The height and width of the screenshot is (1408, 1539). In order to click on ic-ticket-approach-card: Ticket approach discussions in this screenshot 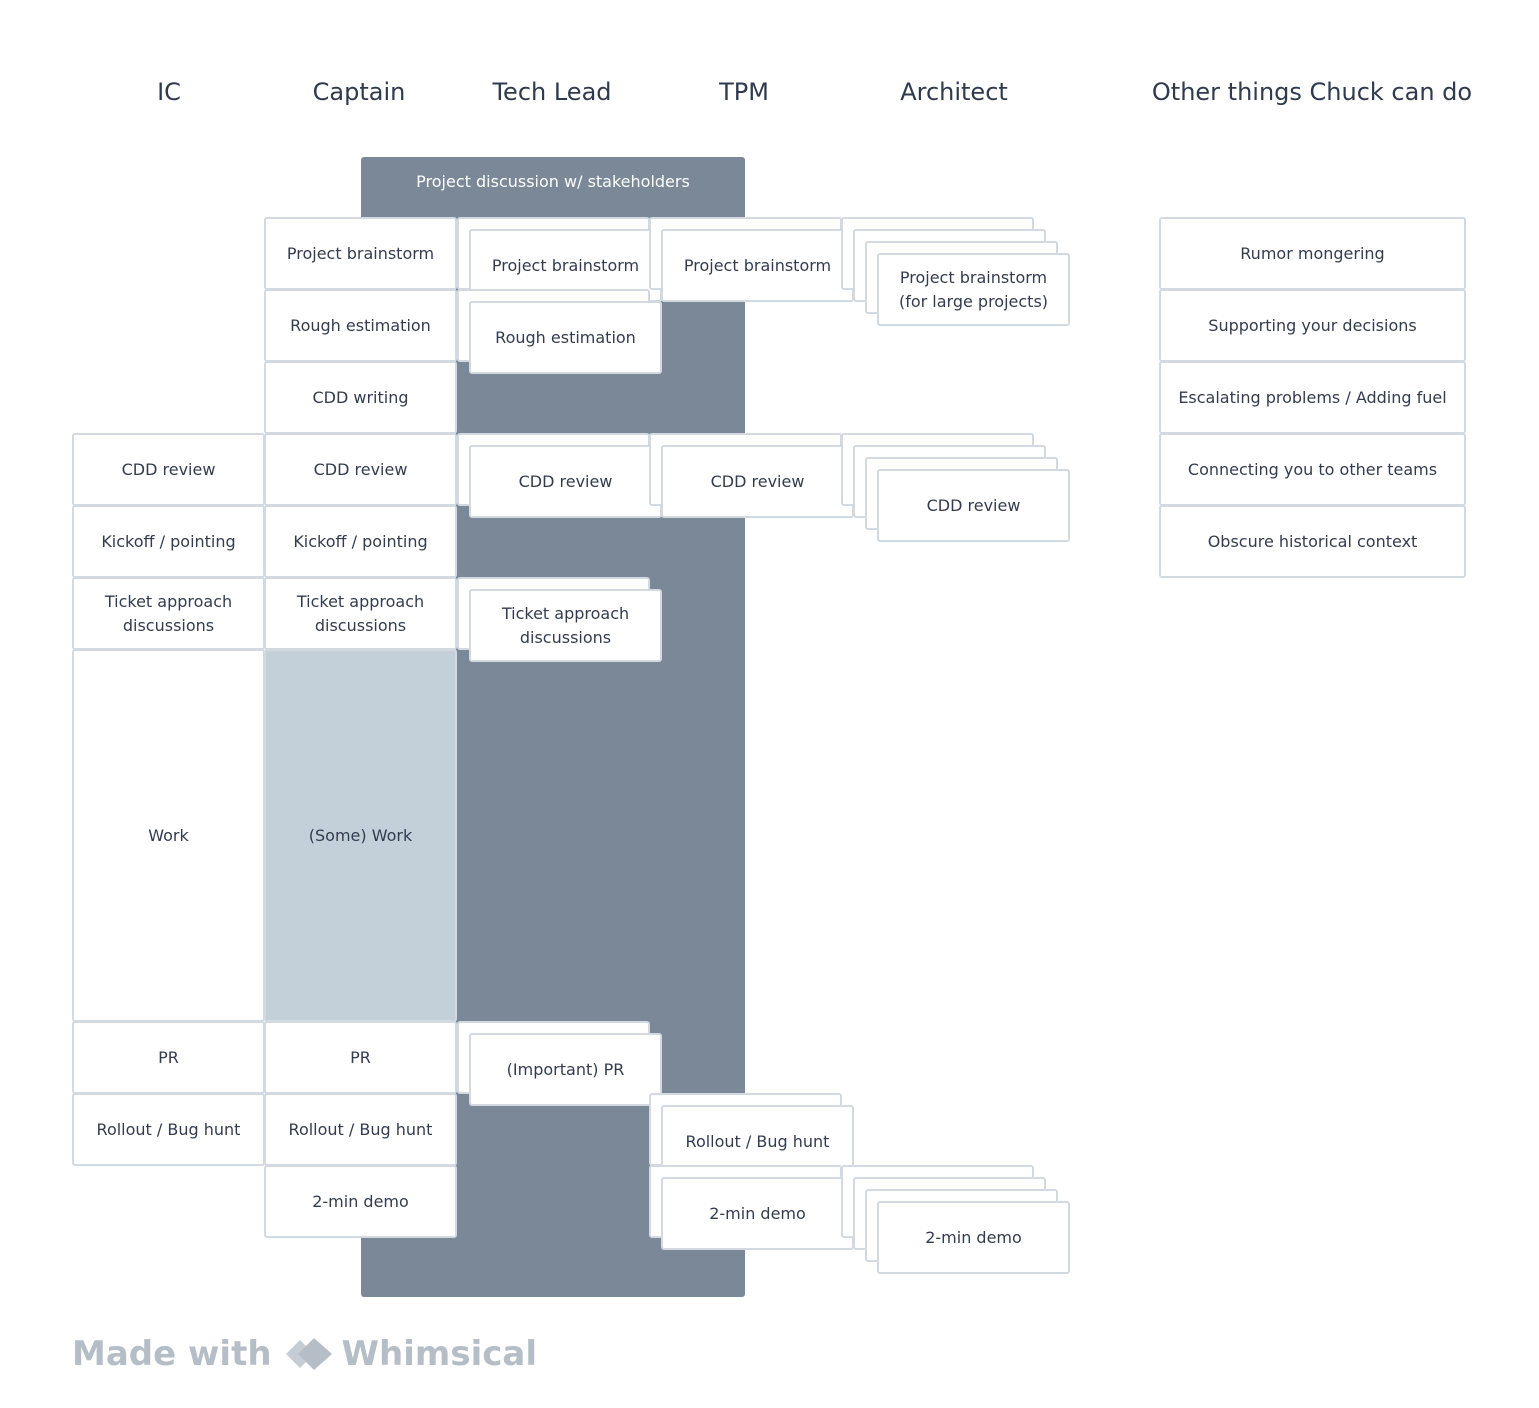, I will do `click(168, 613)`.